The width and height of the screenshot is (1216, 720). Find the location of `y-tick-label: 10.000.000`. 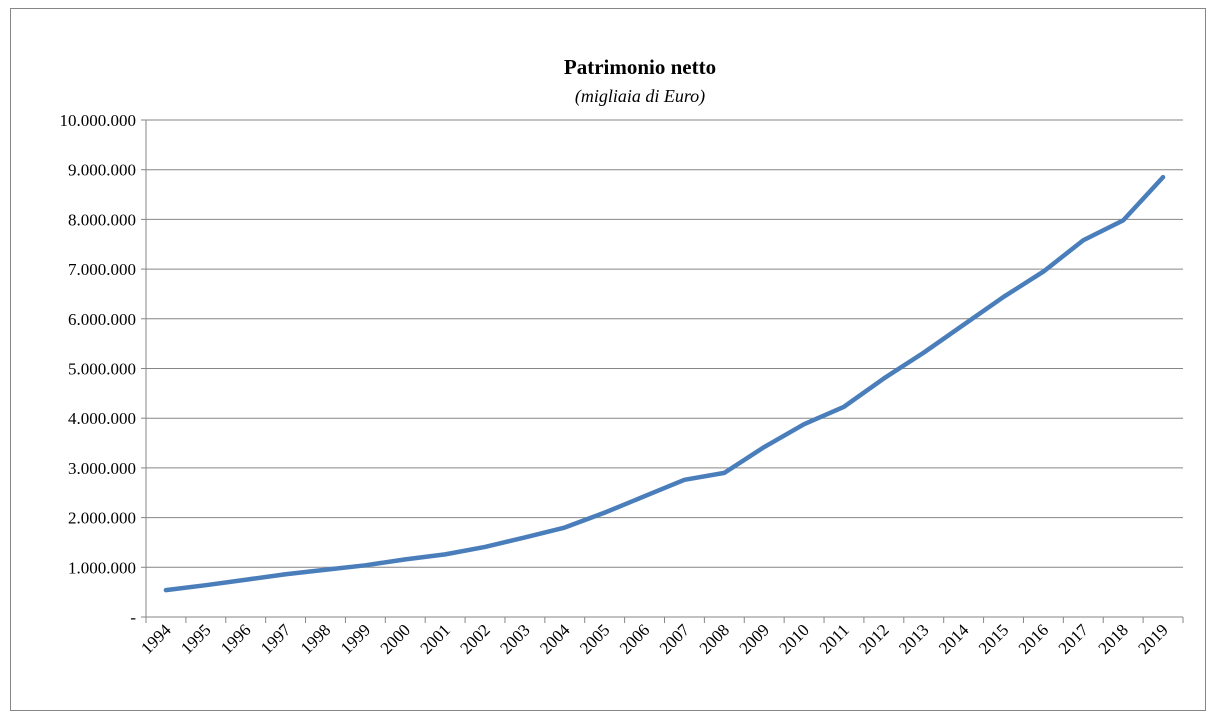

y-tick-label: 10.000.000 is located at coordinates (98, 120).